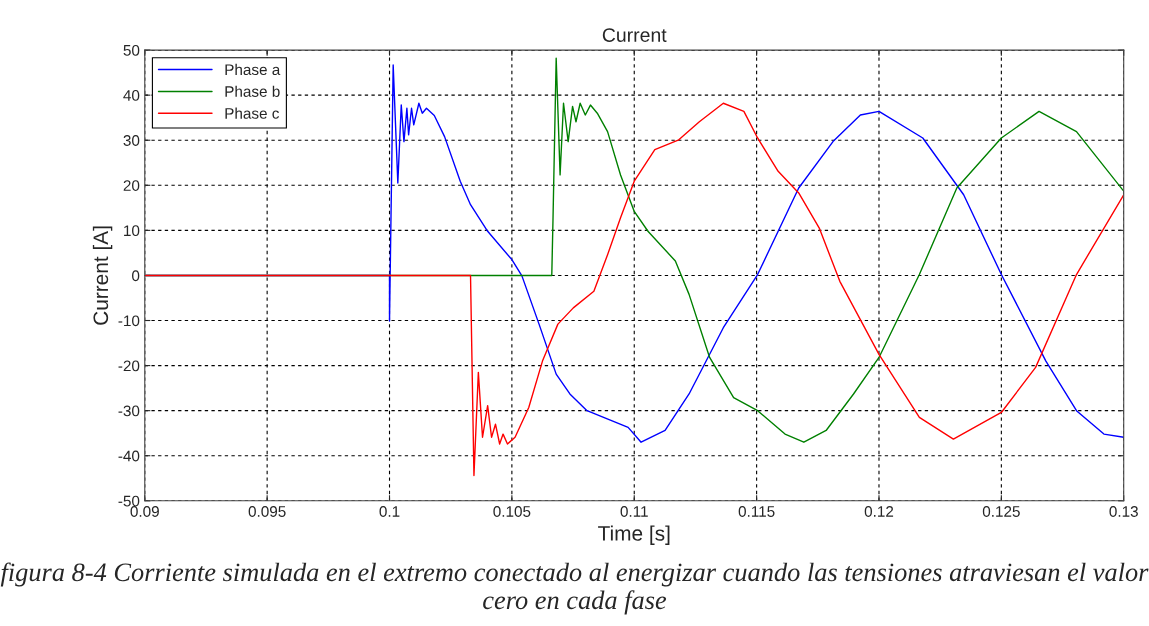 The image size is (1149, 626). I want to click on x-tick-label: 0.13, so click(1123, 511).